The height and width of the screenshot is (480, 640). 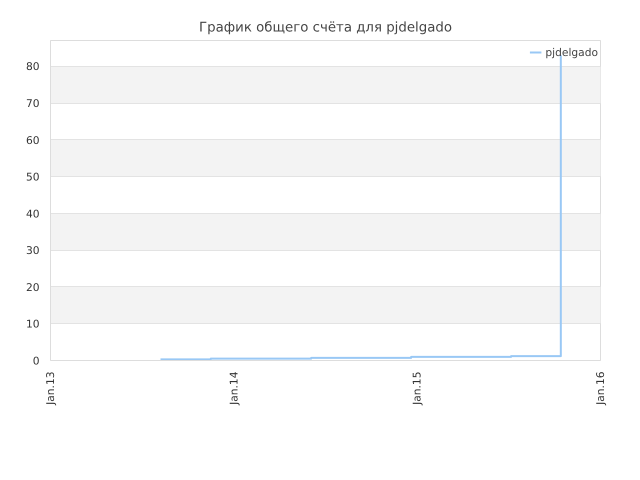 I want to click on y-tick-label: 10, so click(x=33, y=324).